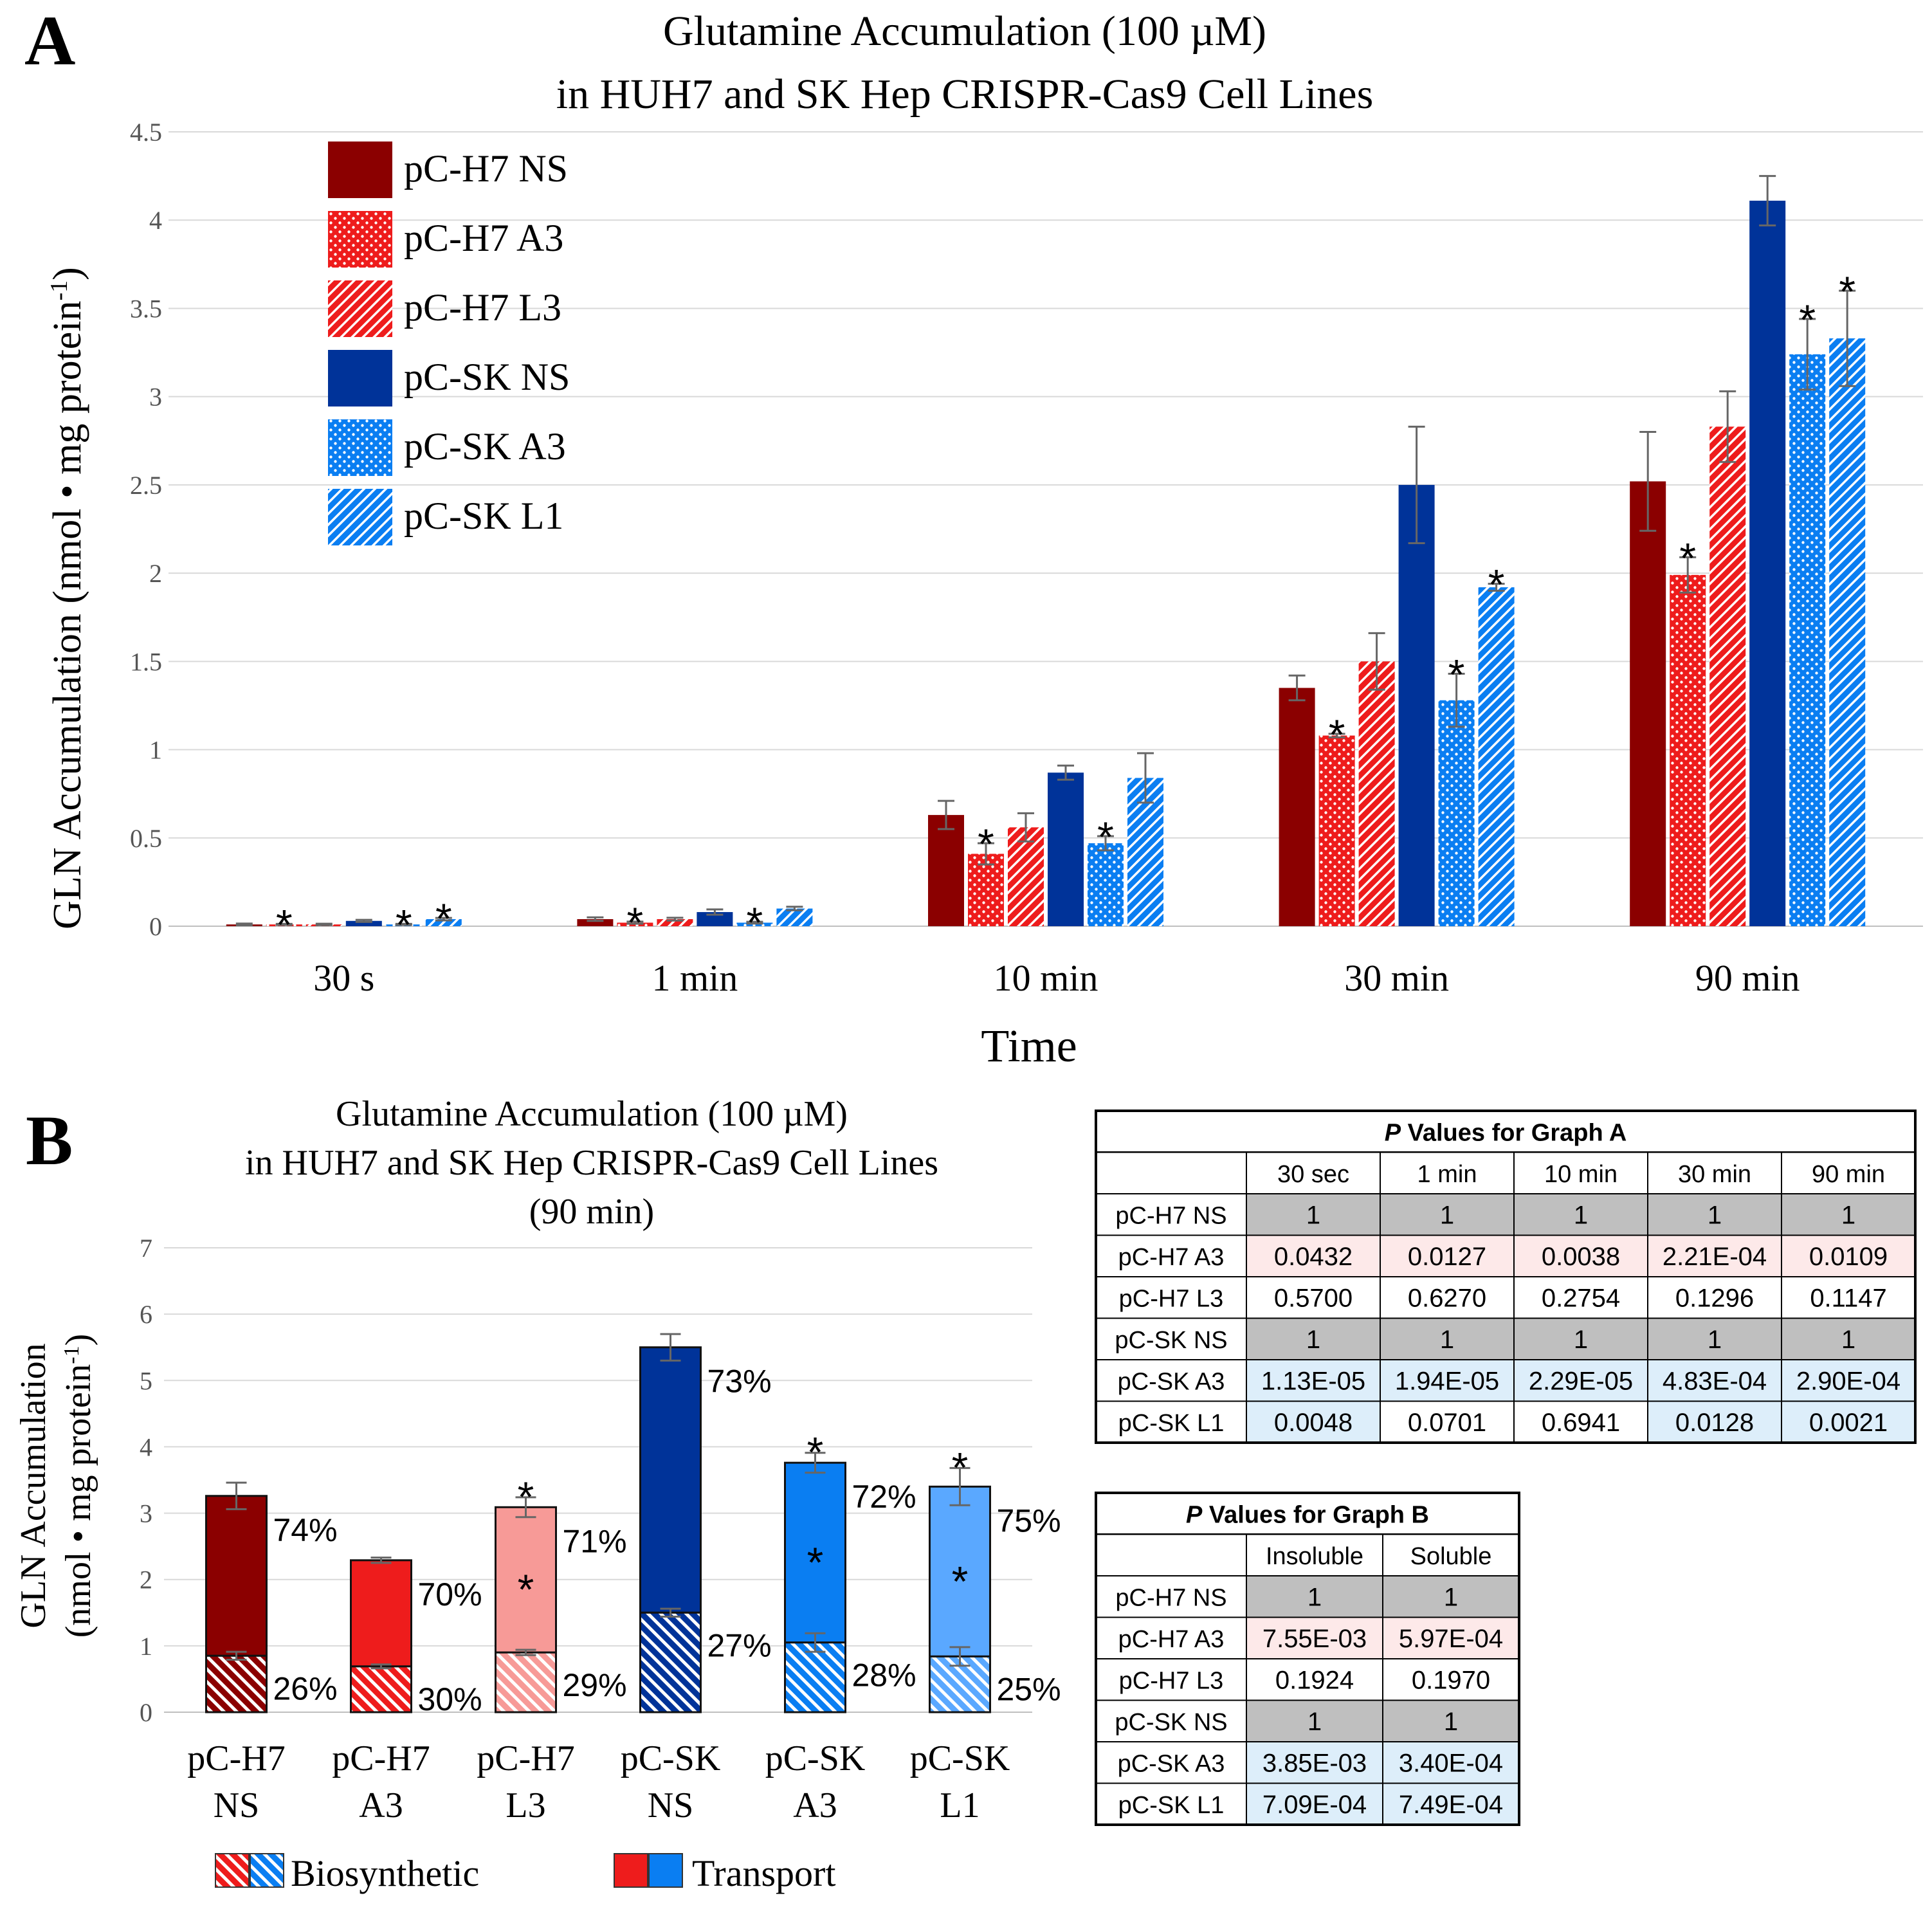  Describe the element at coordinates (33, 1485) in the screenshot. I see `chart-b-ylabel: GLN Accumulation` at that location.